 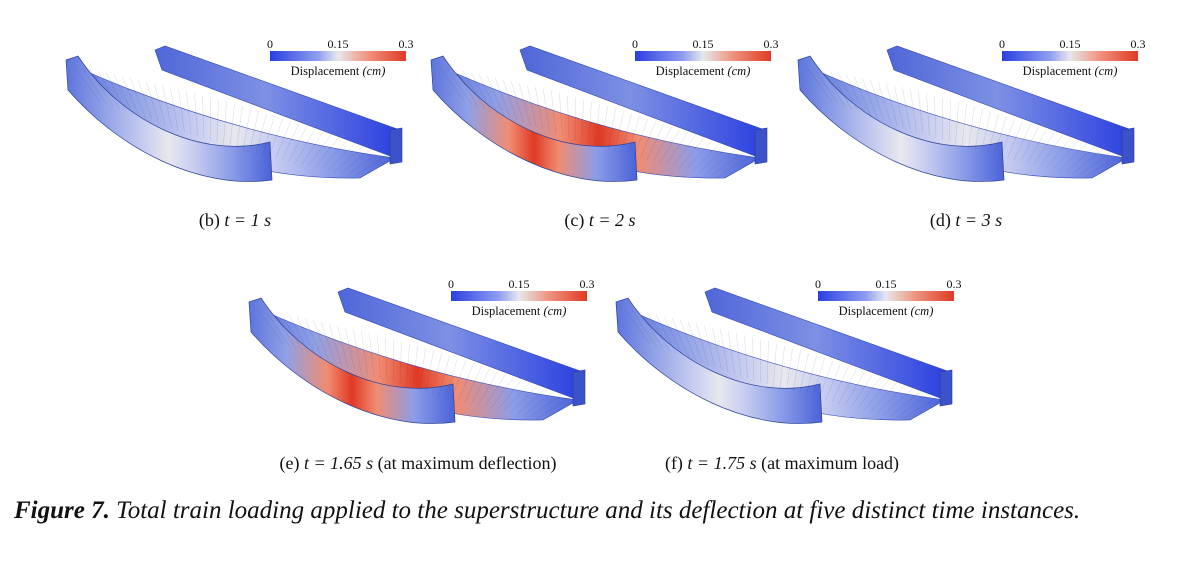 What do you see at coordinates (782, 463) in the screenshot?
I see `caption-f: (f) t = 1.75 s (at maximum load)` at bounding box center [782, 463].